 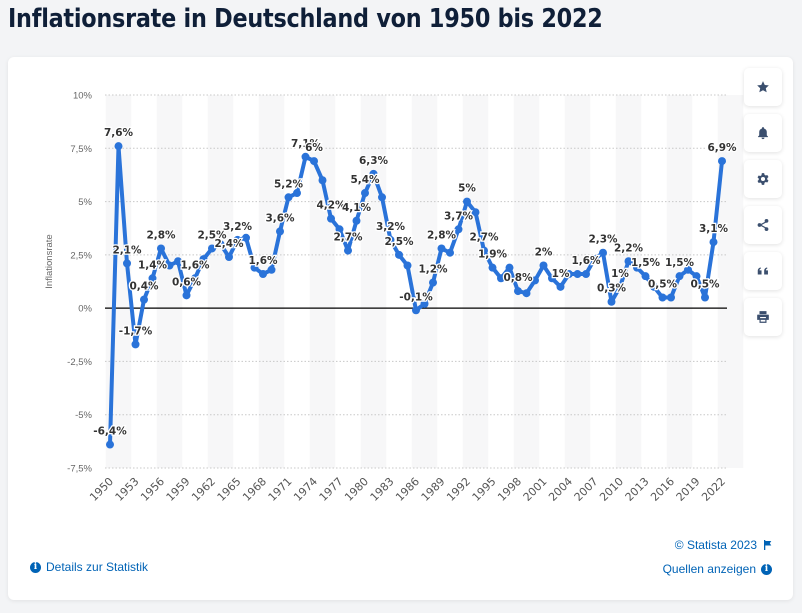 I want to click on gear-icon, so click(x=763, y=179).